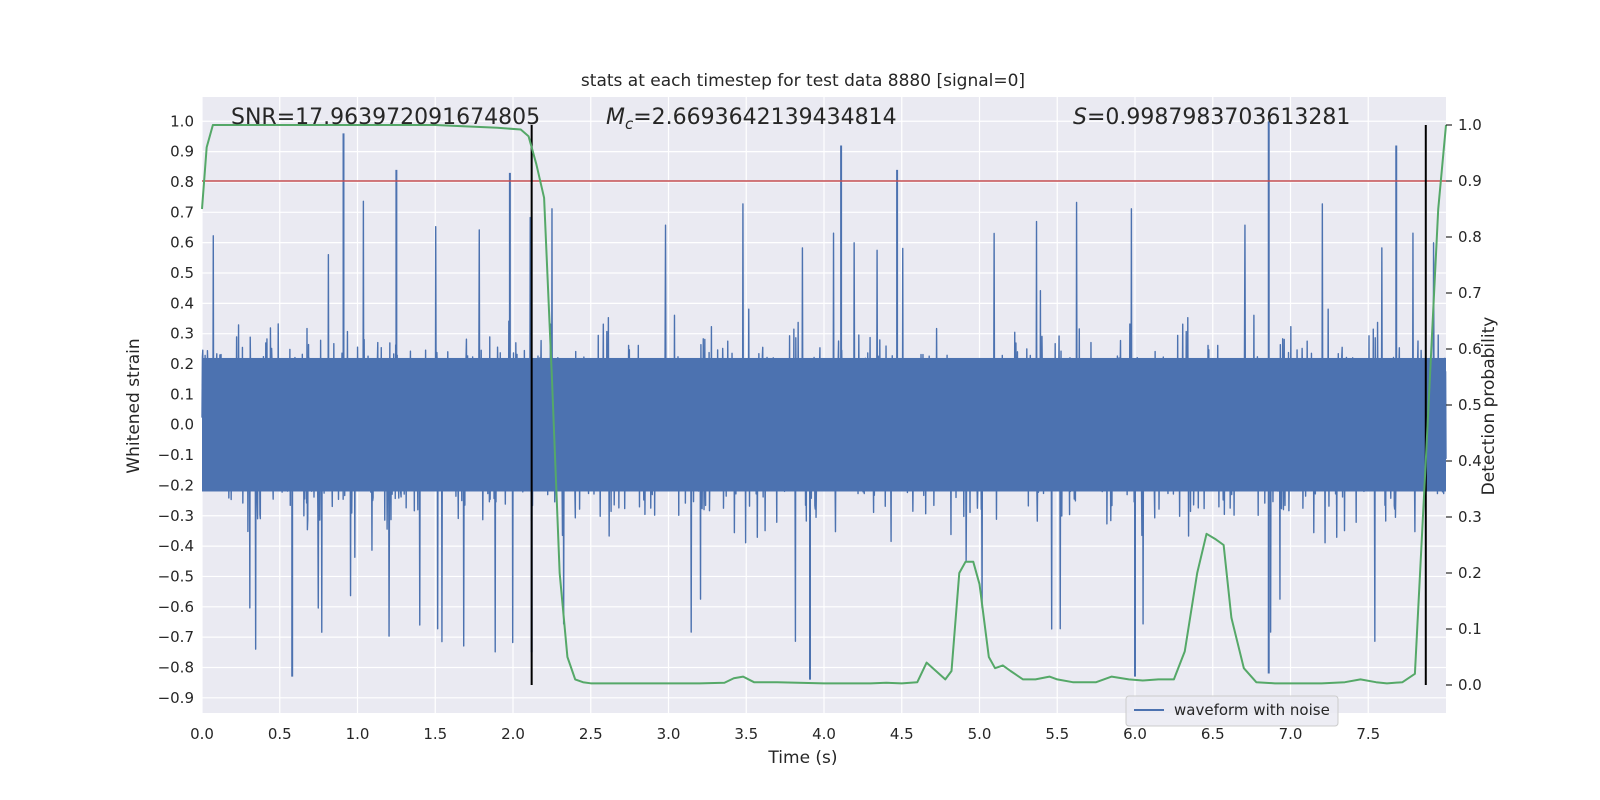 Image resolution: width=1600 pixels, height=800 pixels. Describe the element at coordinates (182, 334) in the screenshot. I see `y-tick-label: 0.3` at that location.